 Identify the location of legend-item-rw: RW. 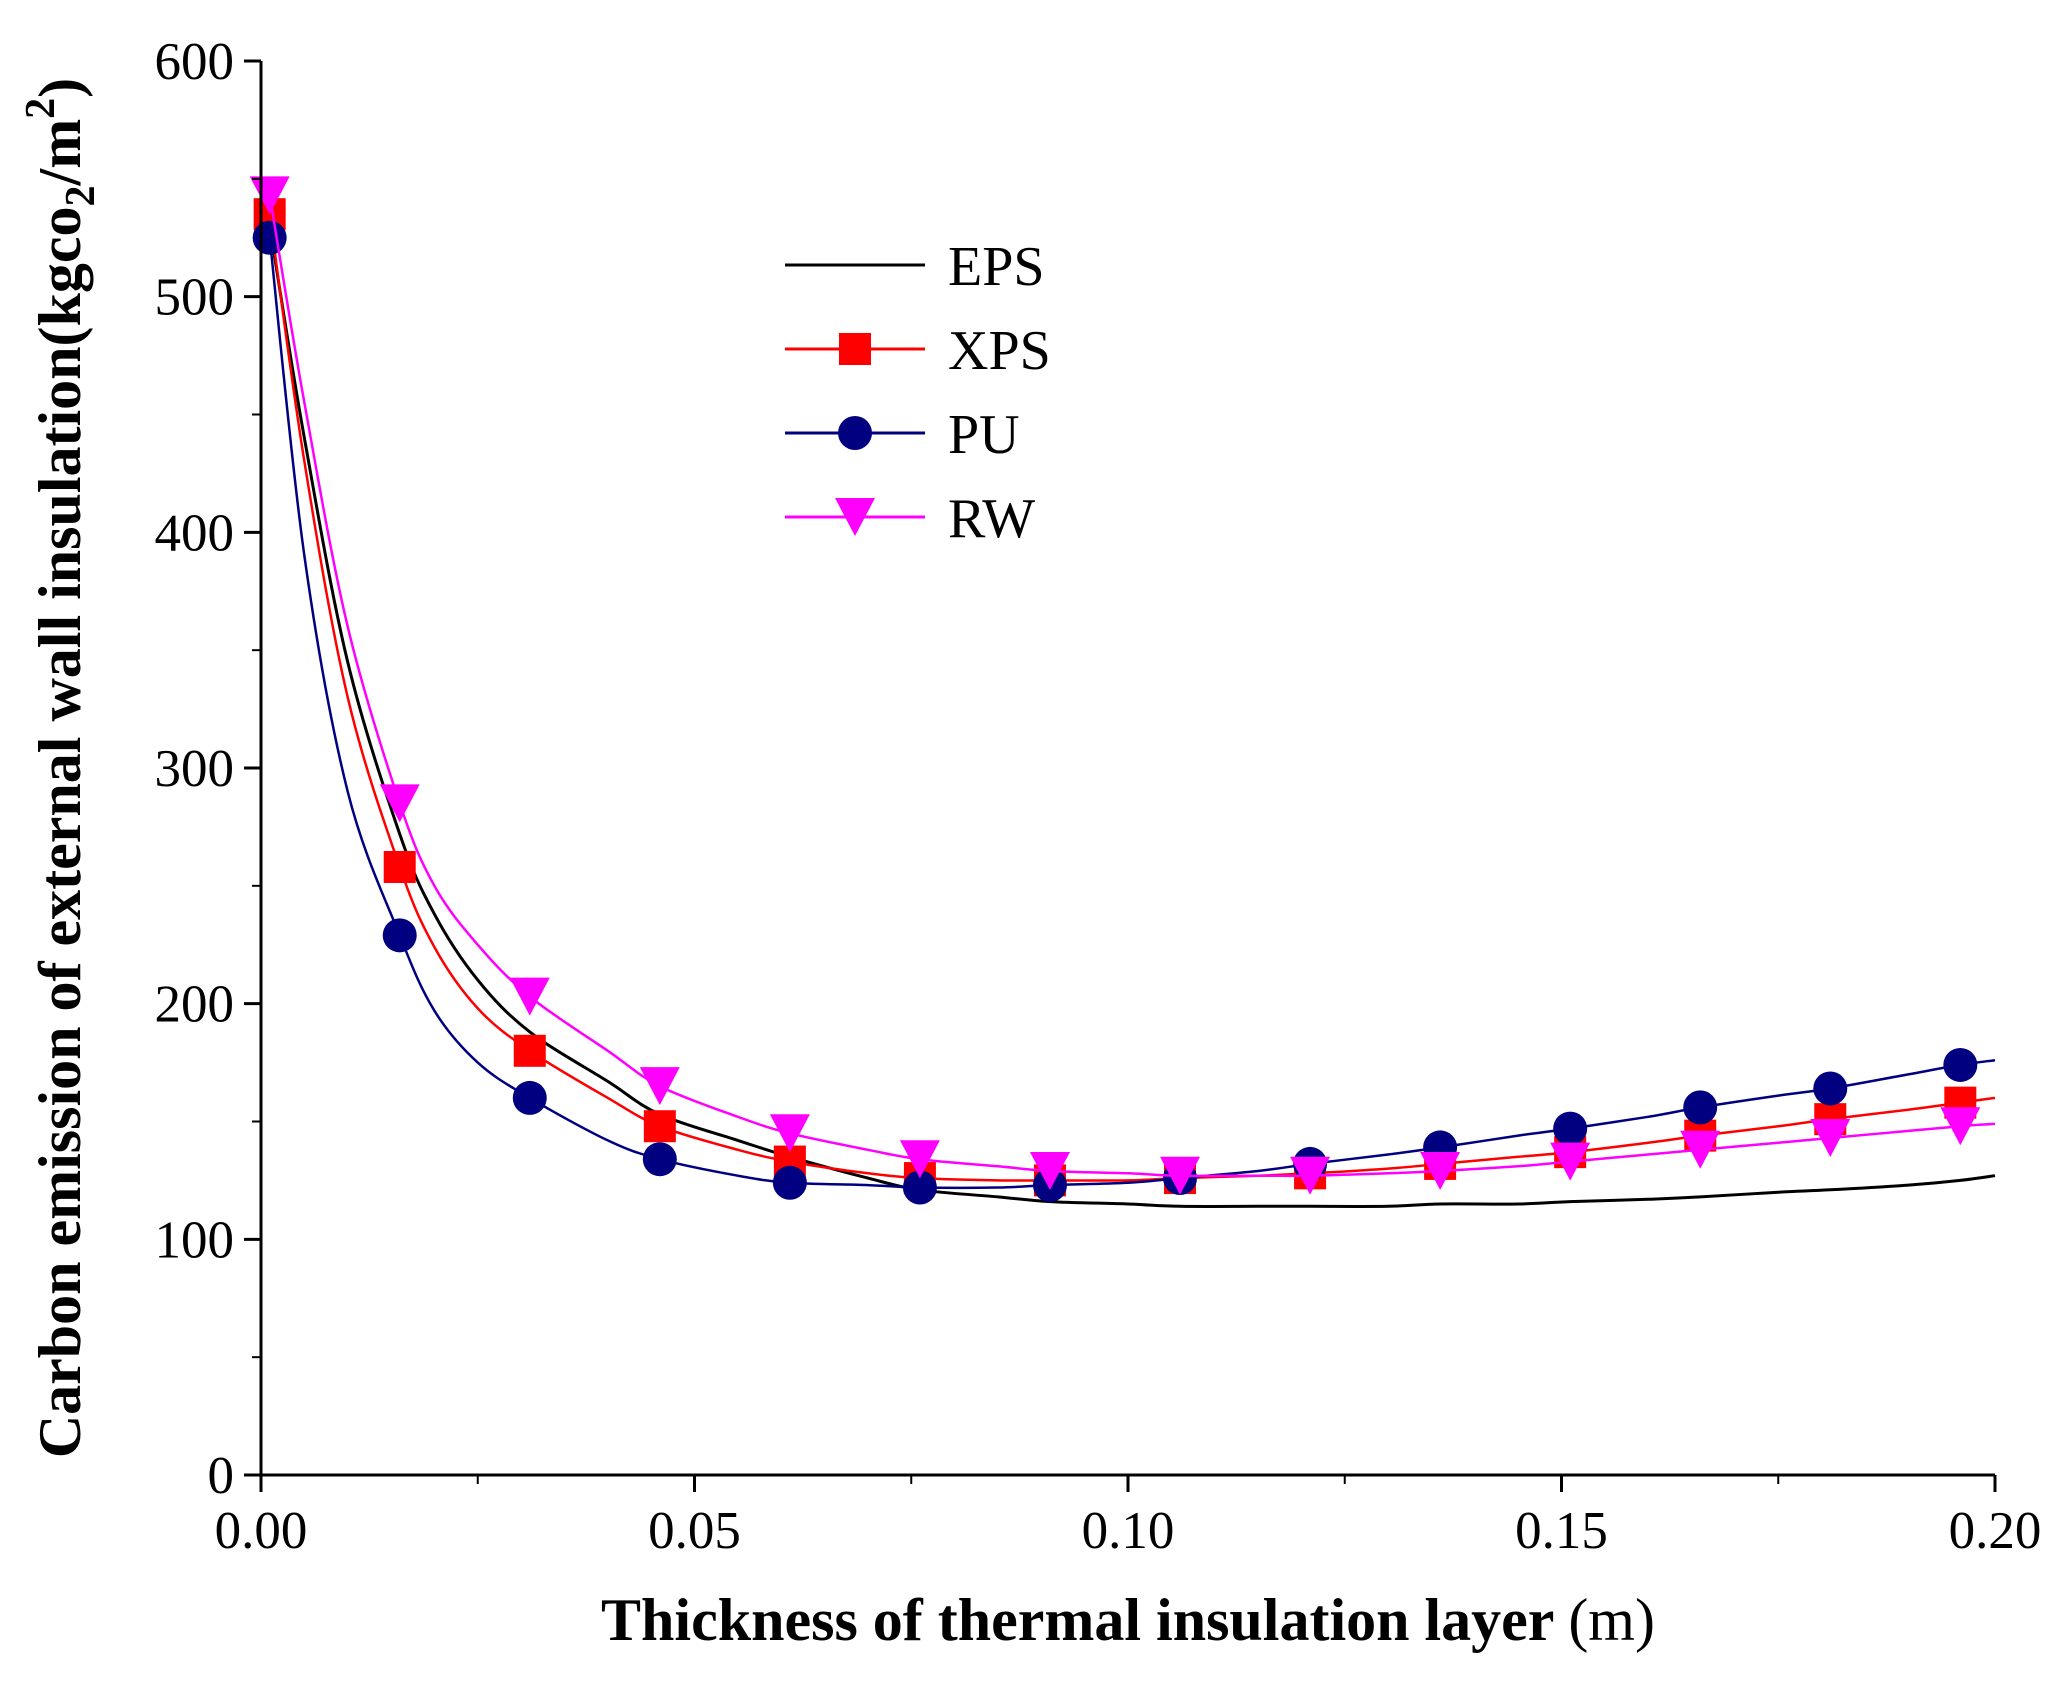
(910, 519).